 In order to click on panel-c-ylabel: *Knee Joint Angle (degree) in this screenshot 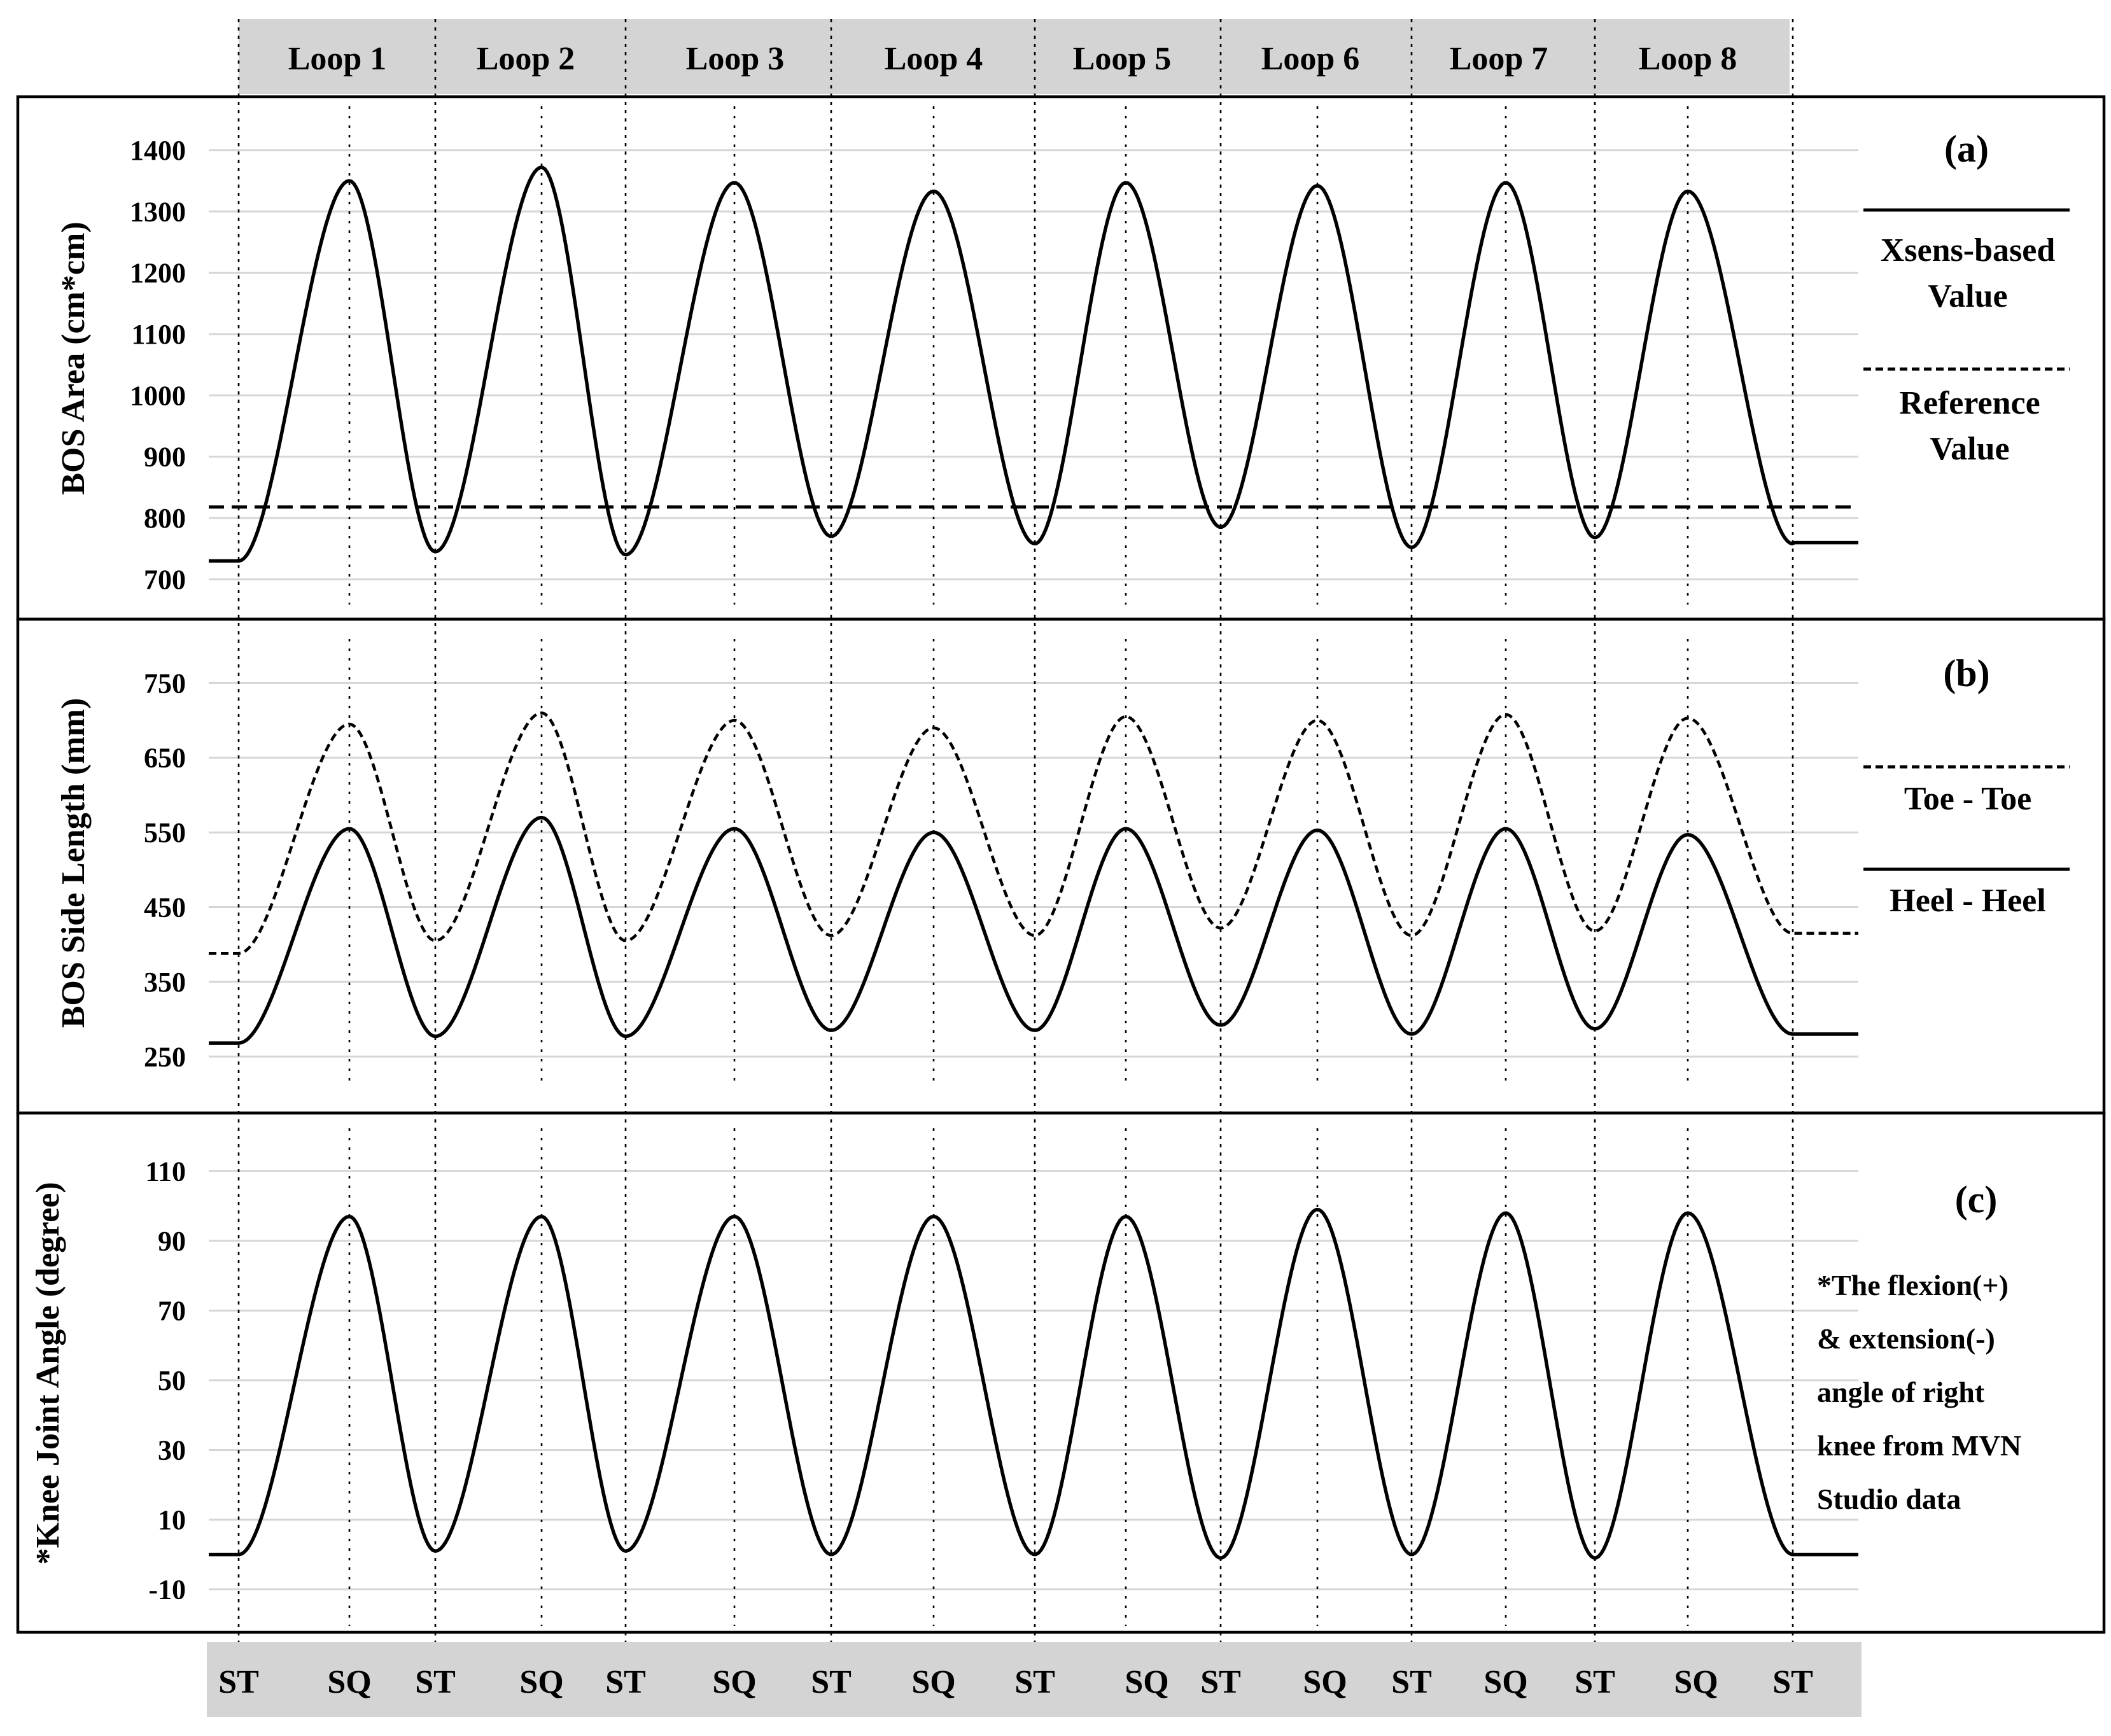, I will do `click(48, 1373)`.